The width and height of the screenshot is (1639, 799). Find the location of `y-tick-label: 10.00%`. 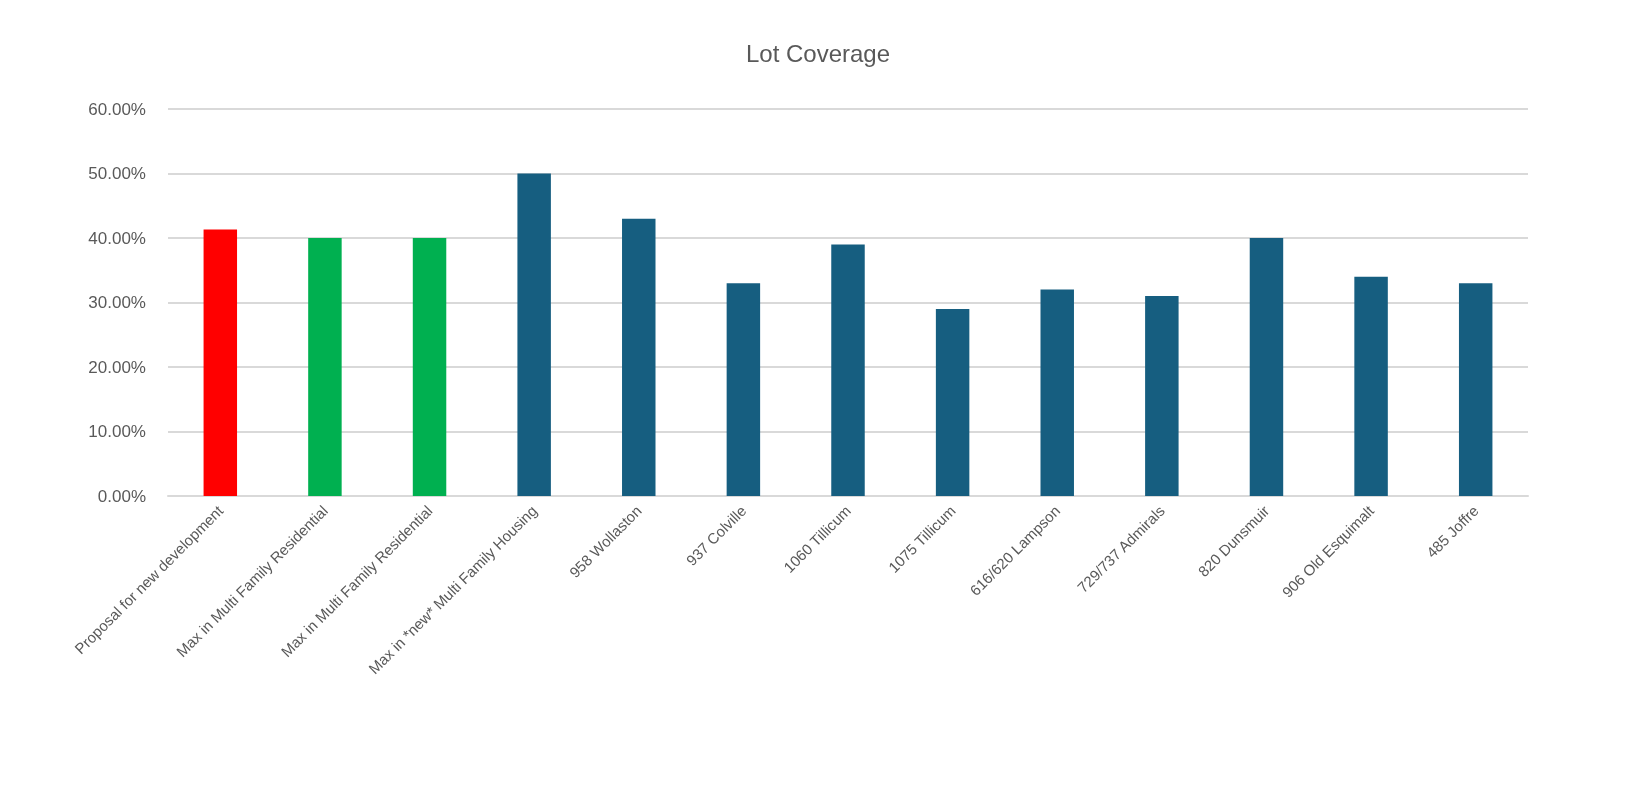

y-tick-label: 10.00% is located at coordinates (117, 431).